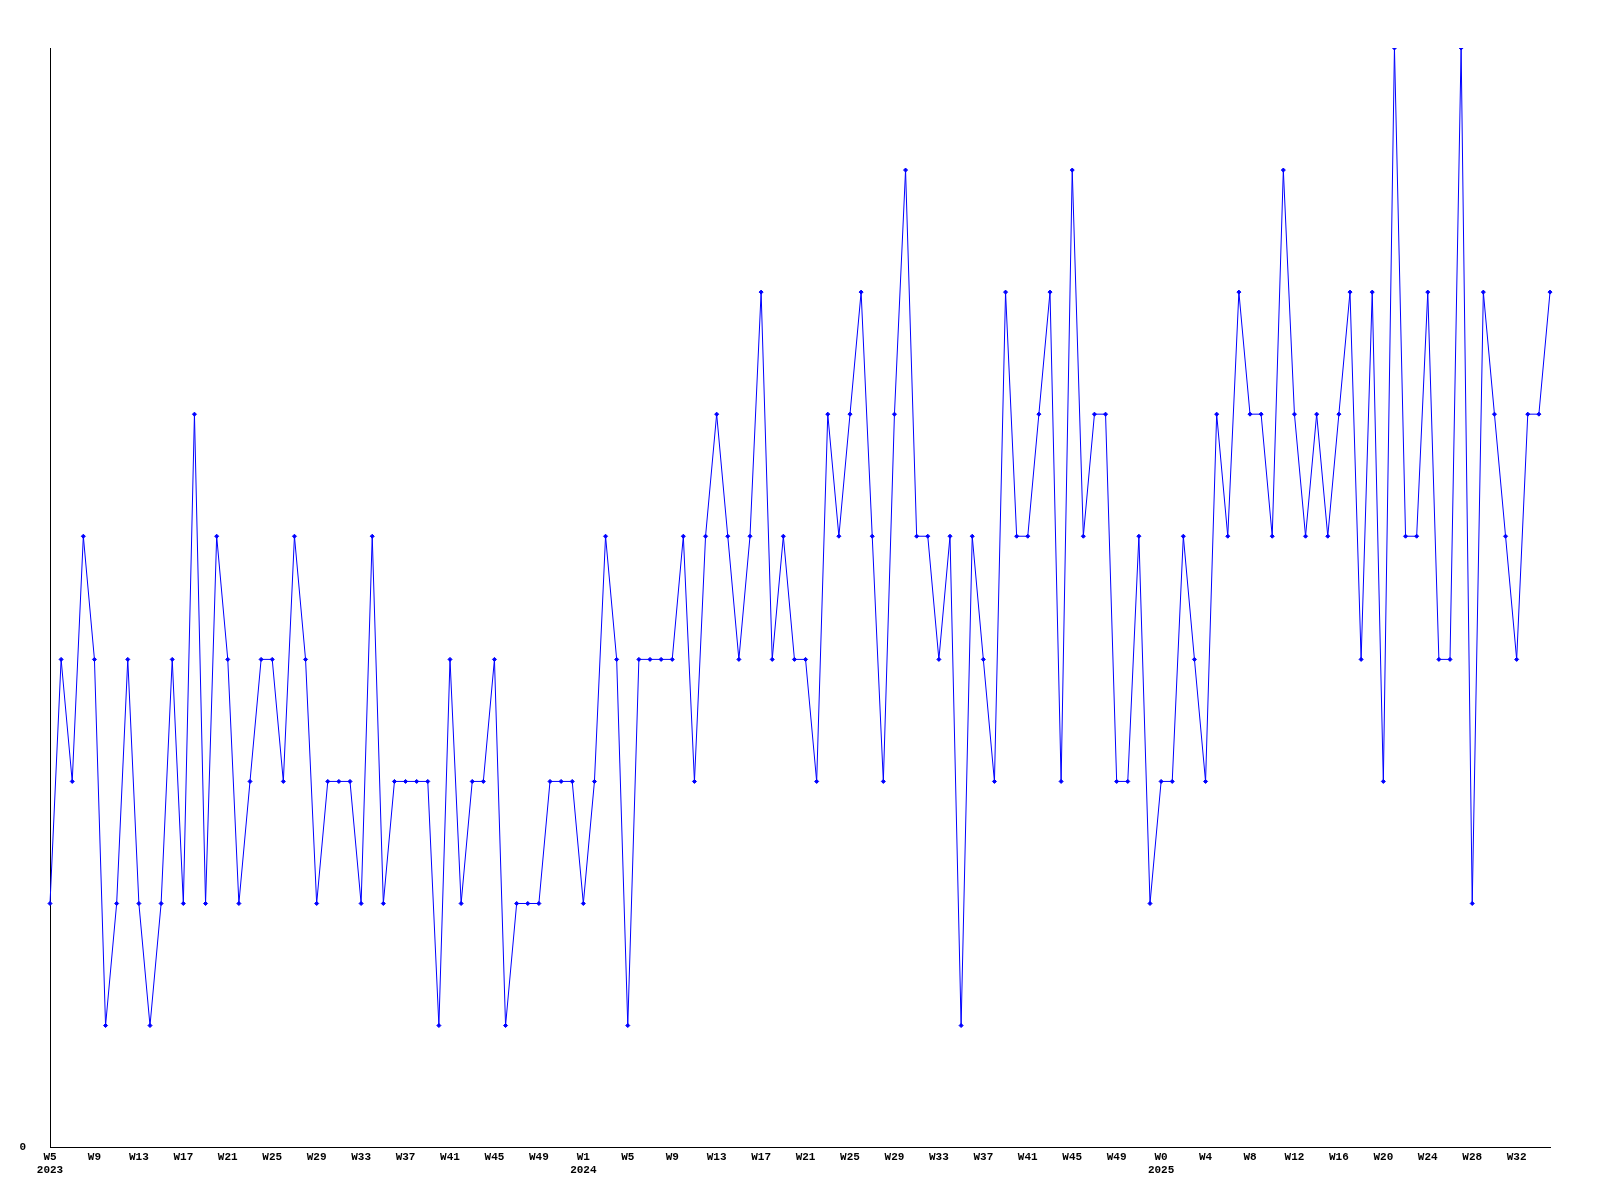 The image size is (1600, 1200). What do you see at coordinates (1472, 1156) in the screenshot?
I see `x-tick-label: W28` at bounding box center [1472, 1156].